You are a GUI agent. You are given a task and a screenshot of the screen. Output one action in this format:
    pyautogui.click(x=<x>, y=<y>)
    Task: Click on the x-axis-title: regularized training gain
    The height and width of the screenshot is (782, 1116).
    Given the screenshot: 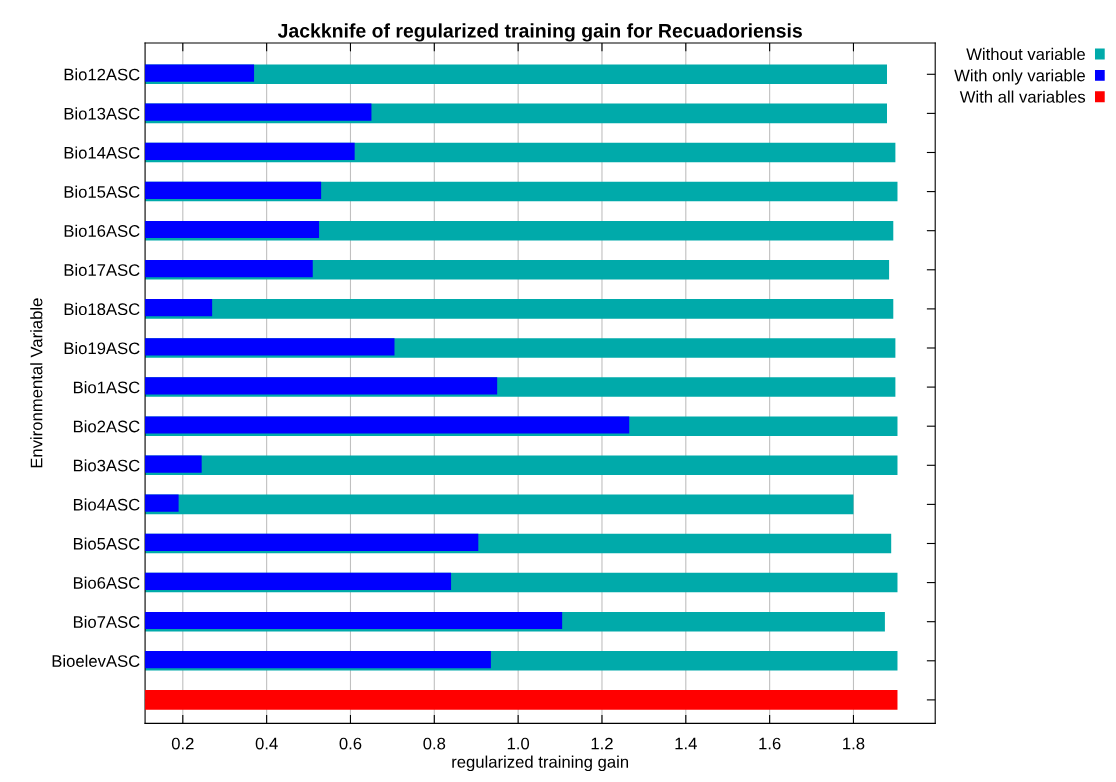 What is the action you would take?
    pyautogui.click(x=540, y=763)
    